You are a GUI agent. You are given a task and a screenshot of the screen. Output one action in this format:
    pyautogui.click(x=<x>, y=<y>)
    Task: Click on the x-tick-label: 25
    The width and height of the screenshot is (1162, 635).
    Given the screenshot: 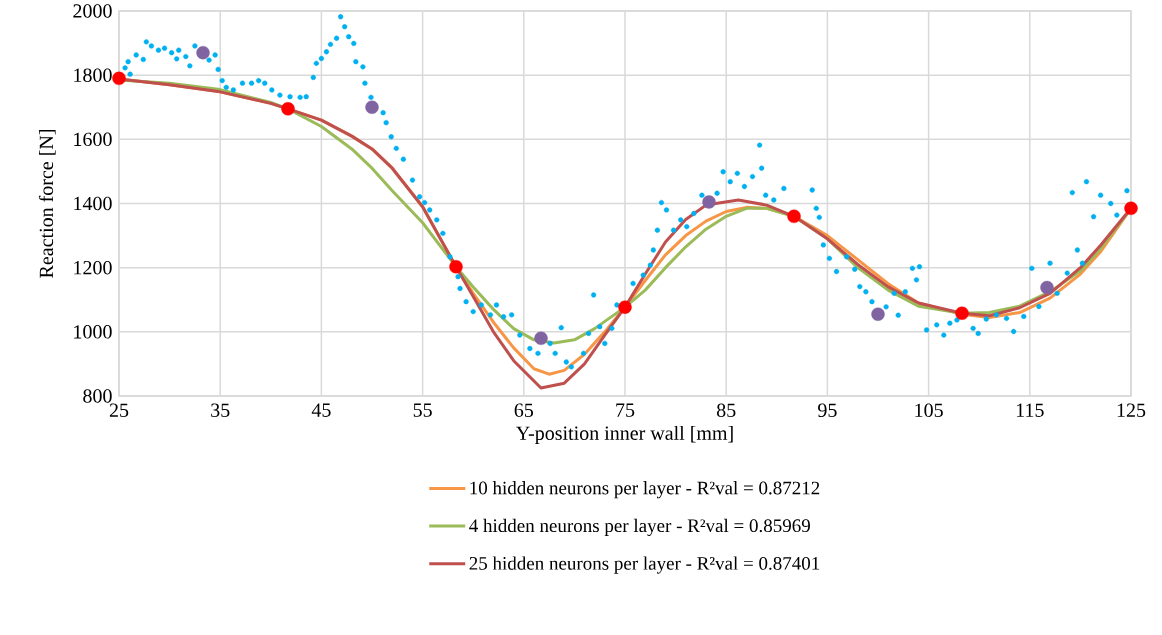 What is the action you would take?
    pyautogui.click(x=119, y=410)
    